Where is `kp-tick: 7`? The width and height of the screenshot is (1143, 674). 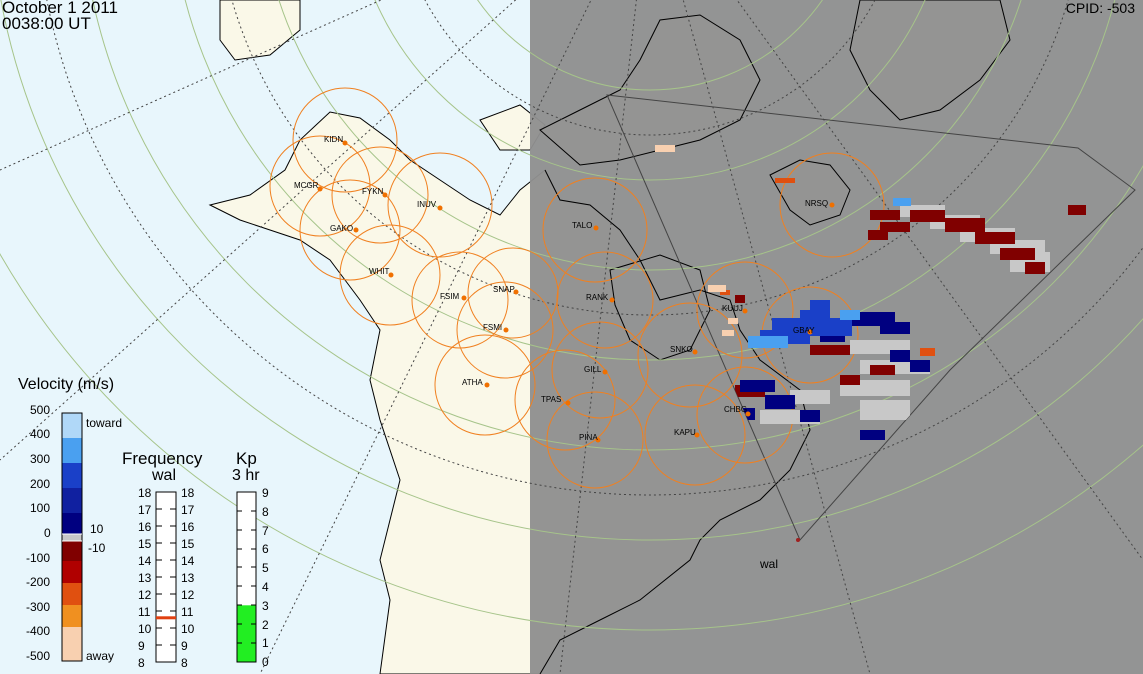
kp-tick: 7 is located at coordinates (265, 530).